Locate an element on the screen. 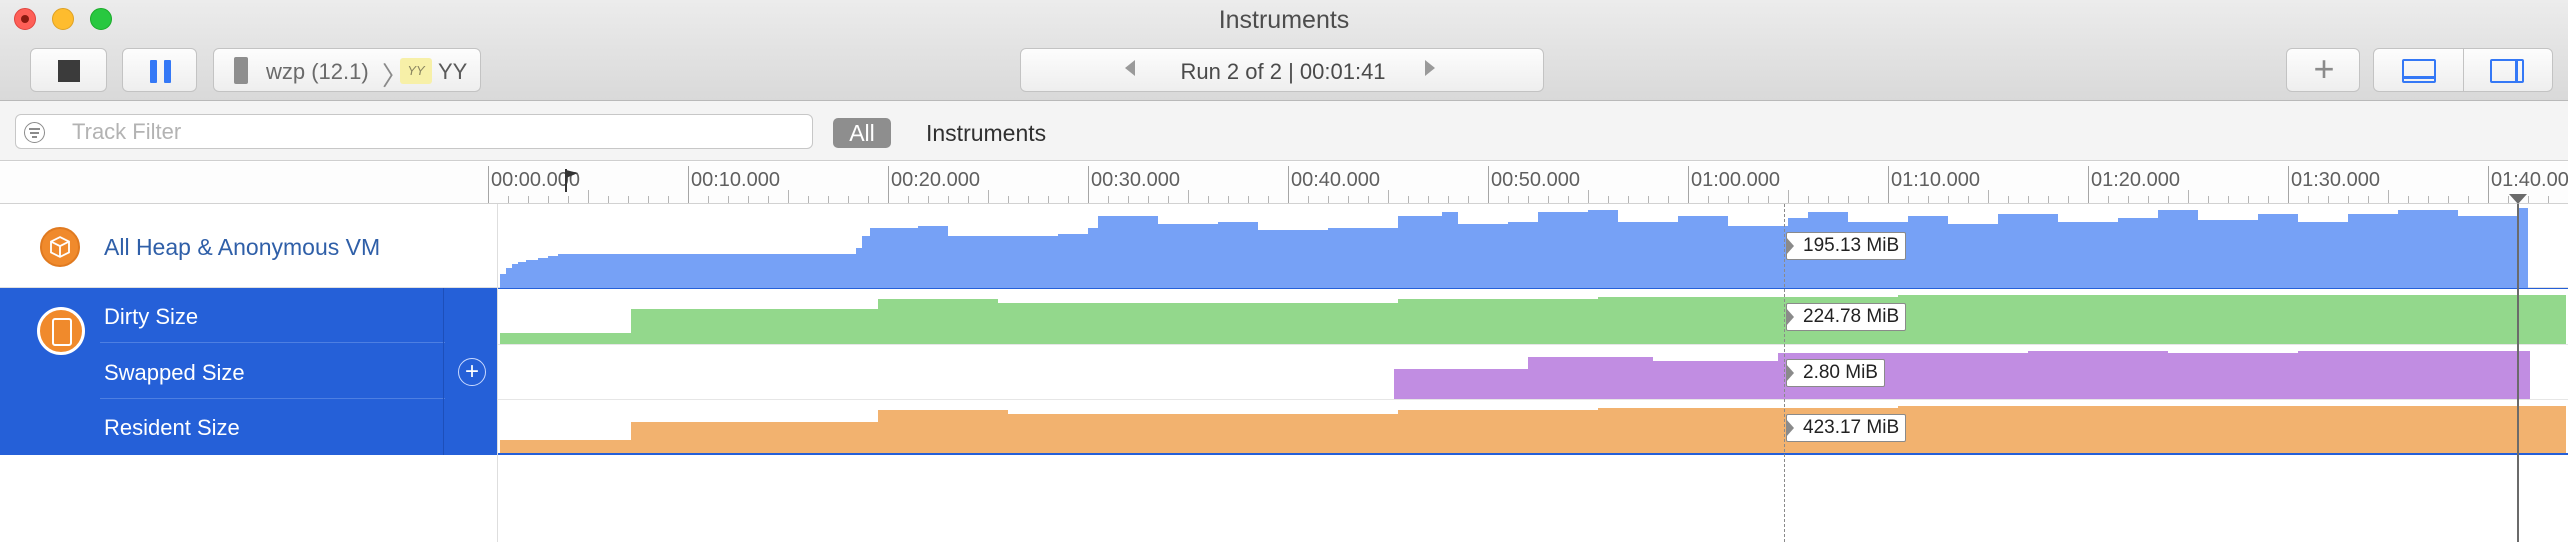  track-filter-input is located at coordinates (432, 131).